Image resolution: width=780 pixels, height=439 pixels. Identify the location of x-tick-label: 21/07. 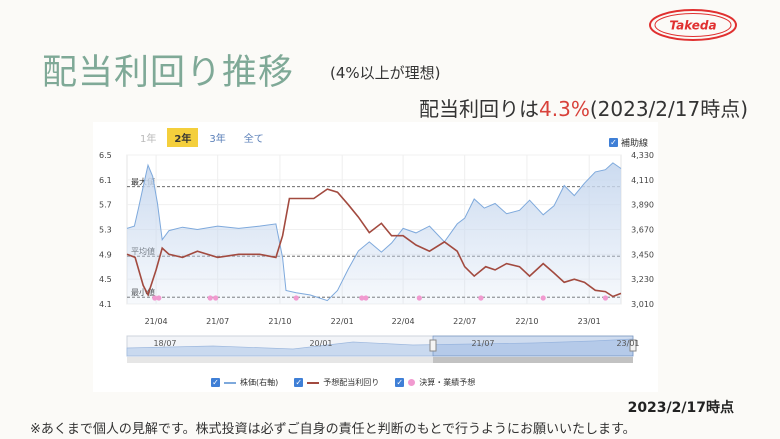
(217, 321).